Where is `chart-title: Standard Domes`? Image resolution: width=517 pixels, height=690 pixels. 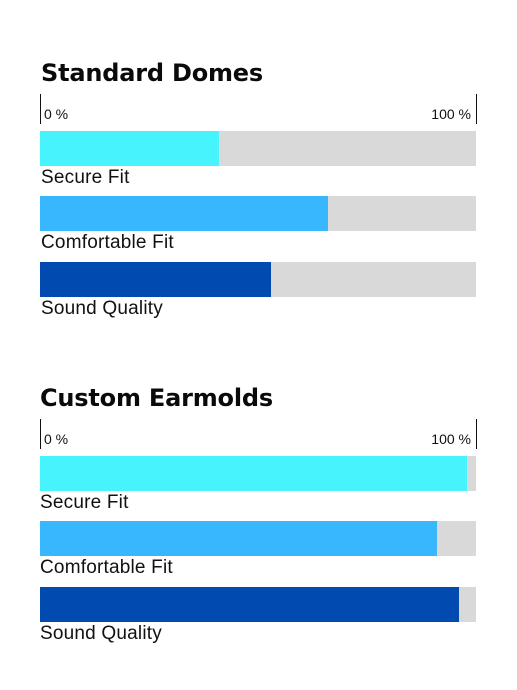 chart-title: Standard Domes is located at coordinates (152, 73).